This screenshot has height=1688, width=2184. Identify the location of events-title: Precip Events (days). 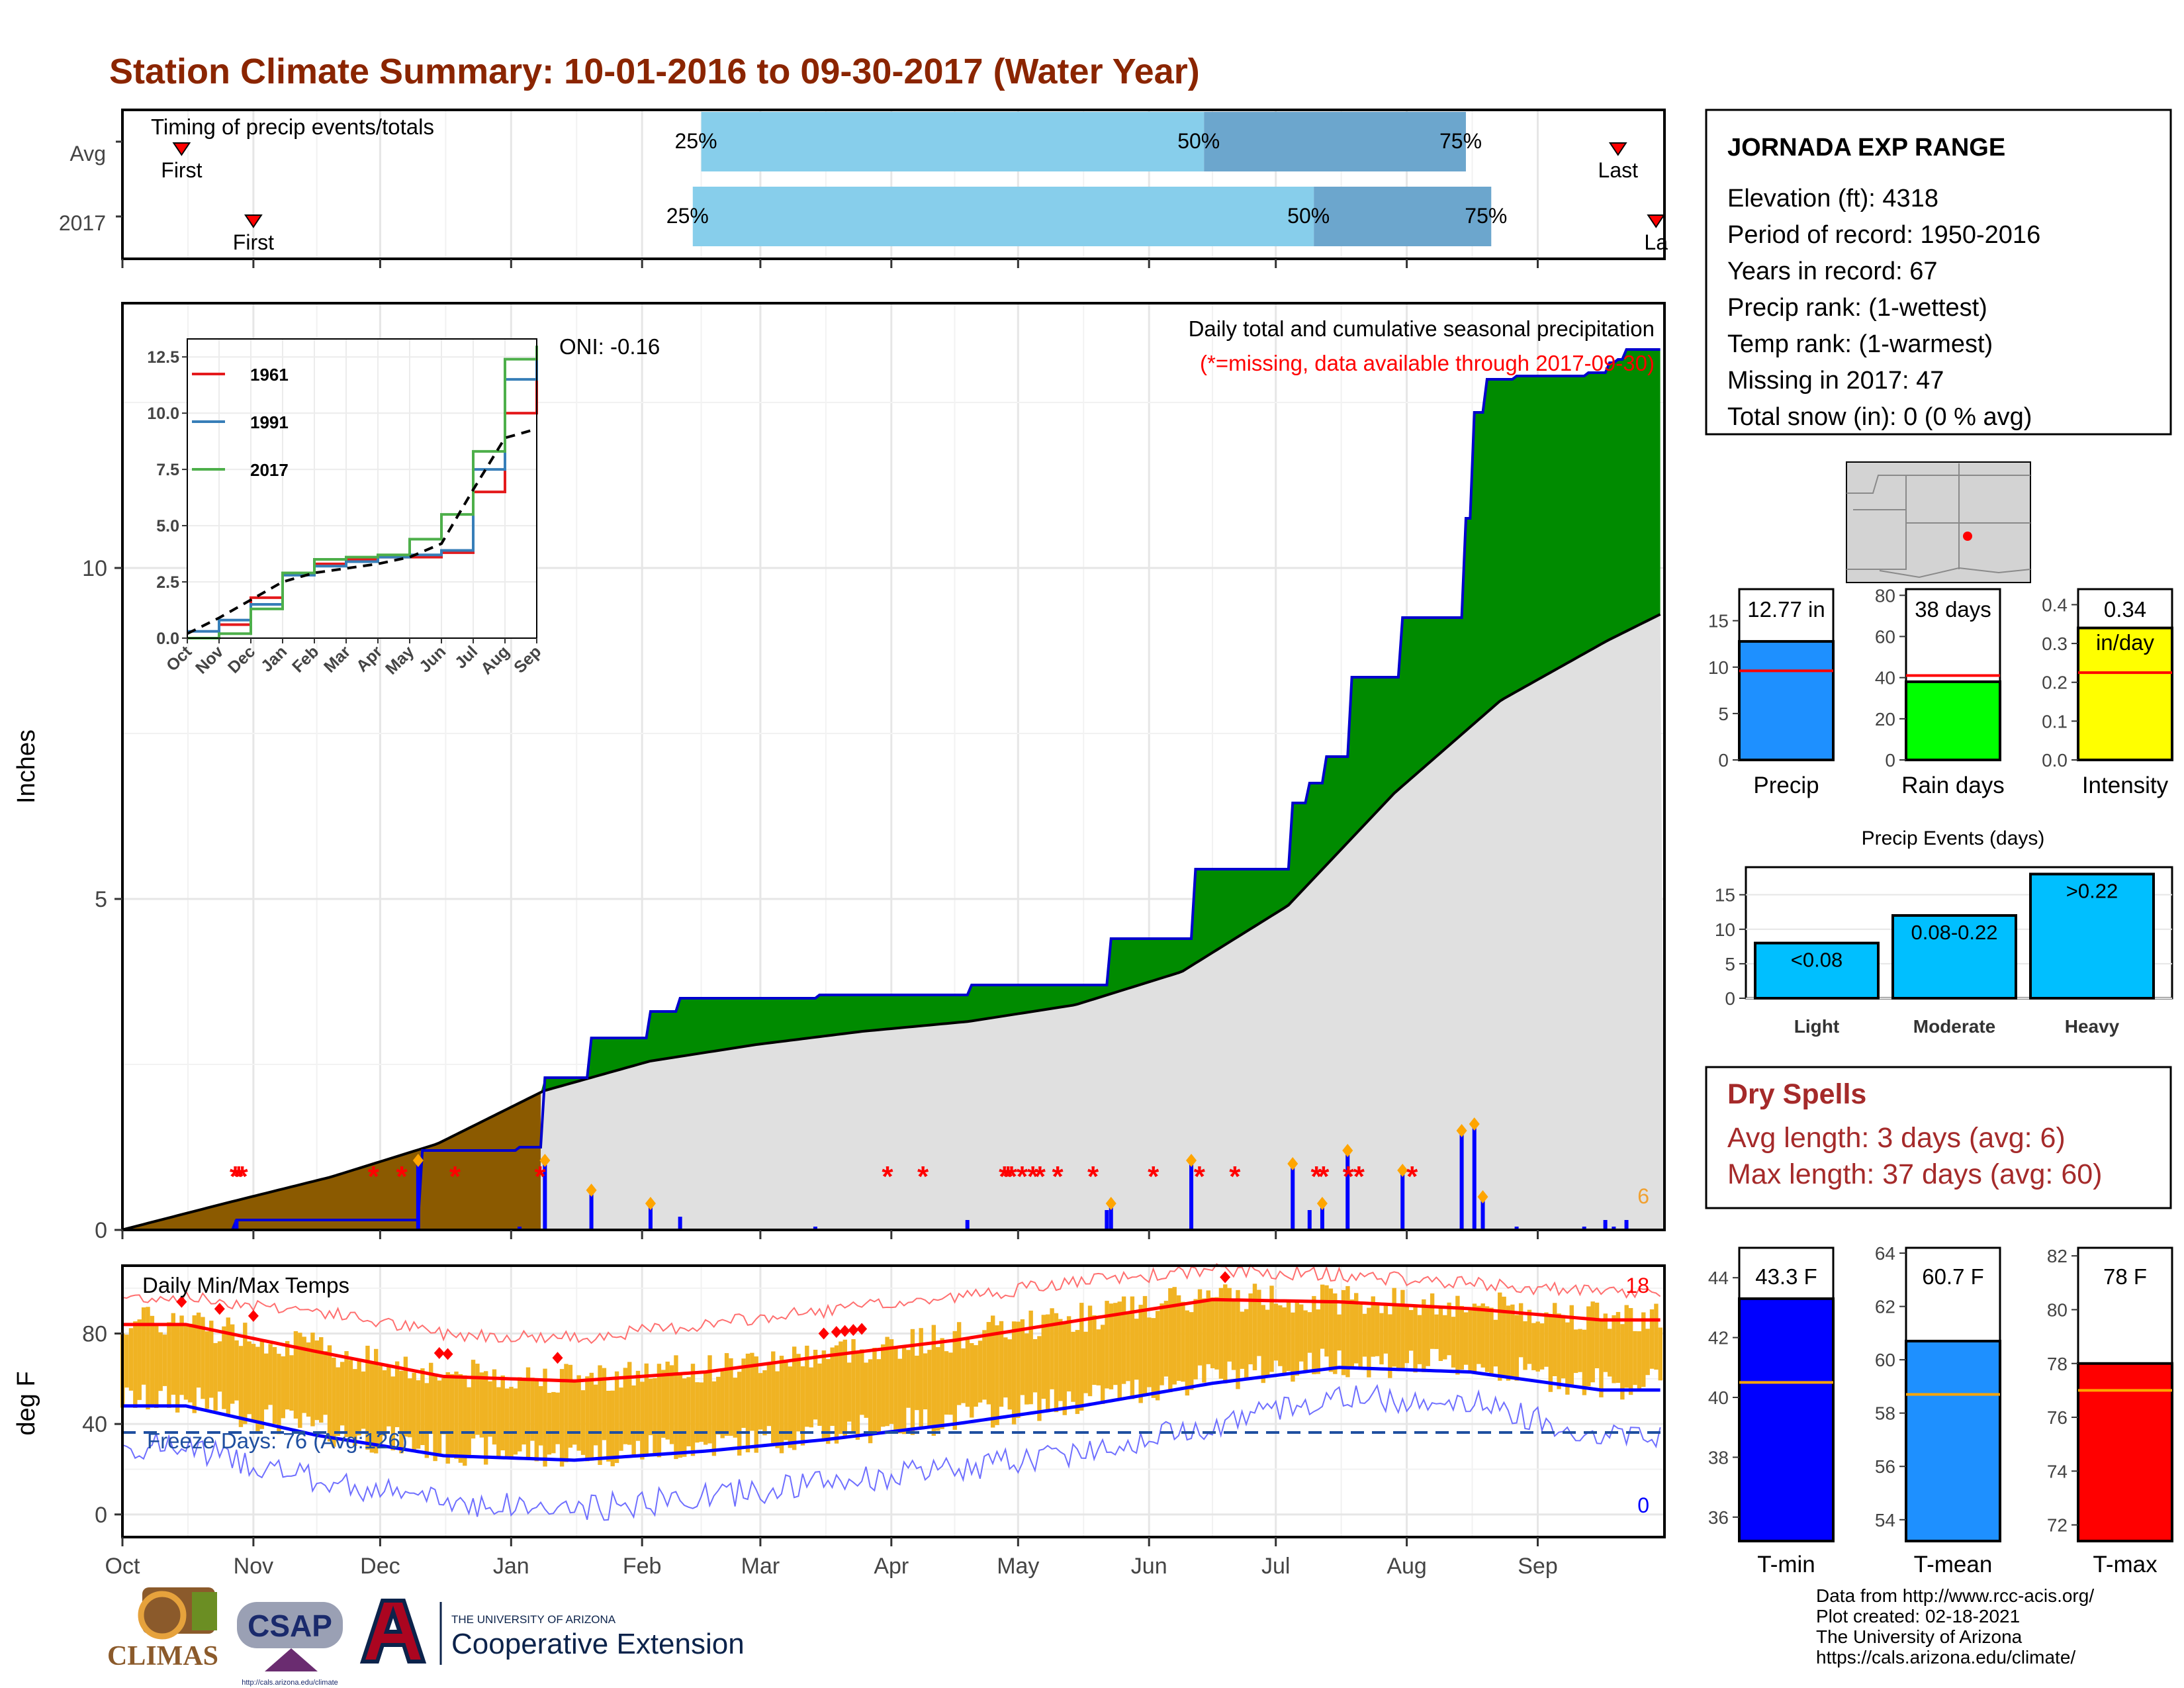
(1954, 838).